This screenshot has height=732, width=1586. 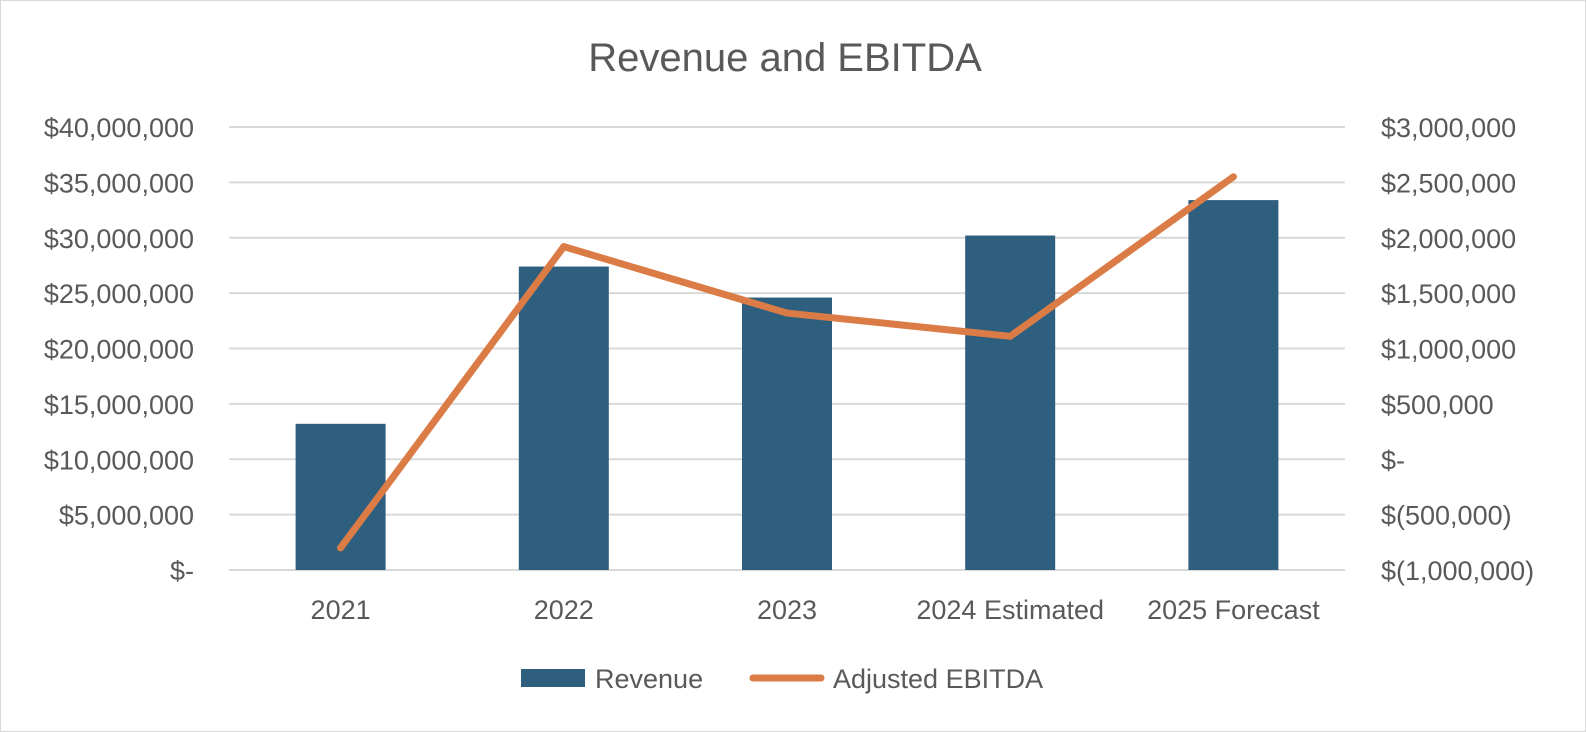 I want to click on chart-title: Revenue and EBITDA, so click(x=785, y=58).